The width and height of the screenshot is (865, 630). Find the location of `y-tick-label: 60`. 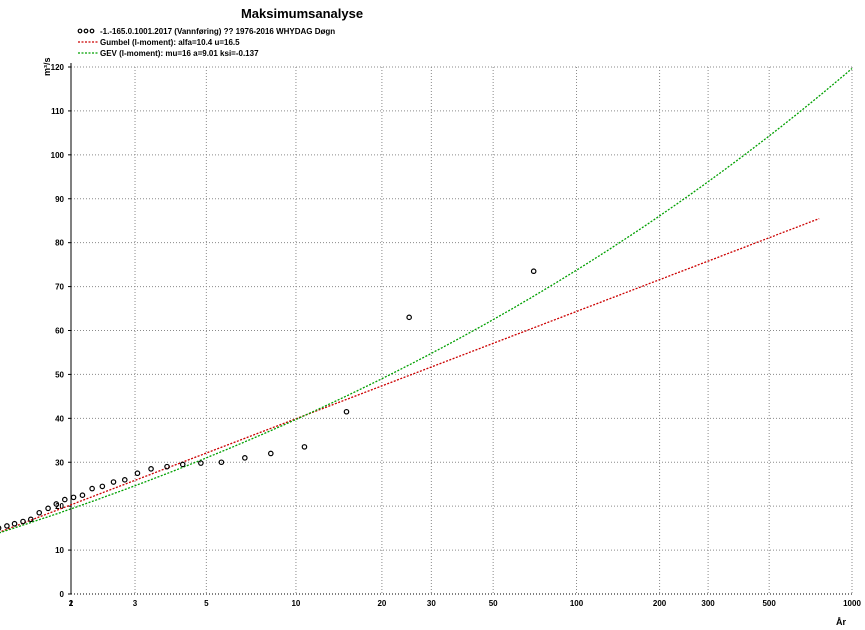

y-tick-label: 60 is located at coordinates (59, 331).